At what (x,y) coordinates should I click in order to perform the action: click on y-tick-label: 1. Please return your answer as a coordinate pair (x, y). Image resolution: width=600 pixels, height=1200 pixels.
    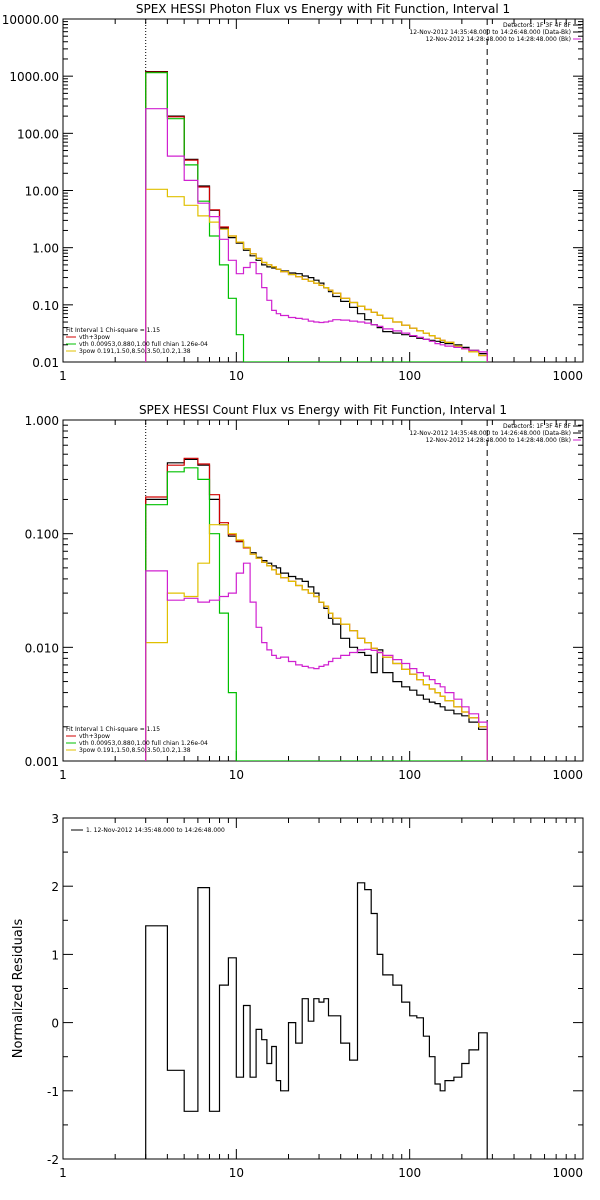
    Looking at the image, I should click on (55, 955).